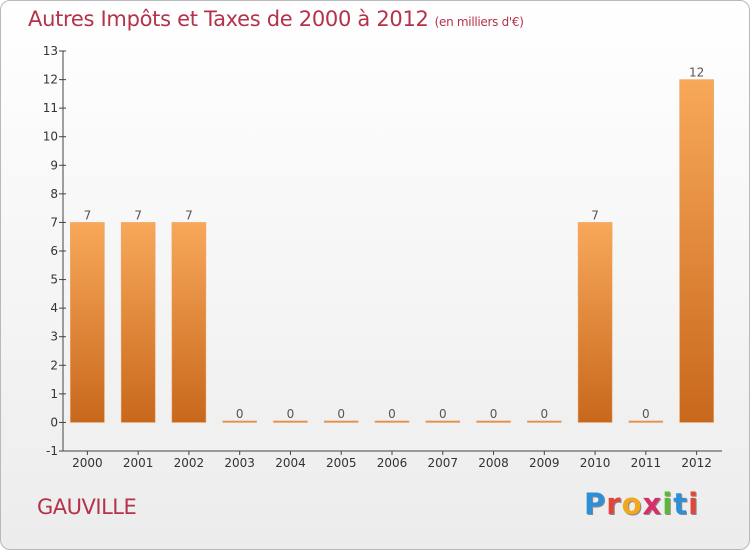 This screenshot has width=750, height=550. I want to click on brand-letter: o, so click(632, 504).